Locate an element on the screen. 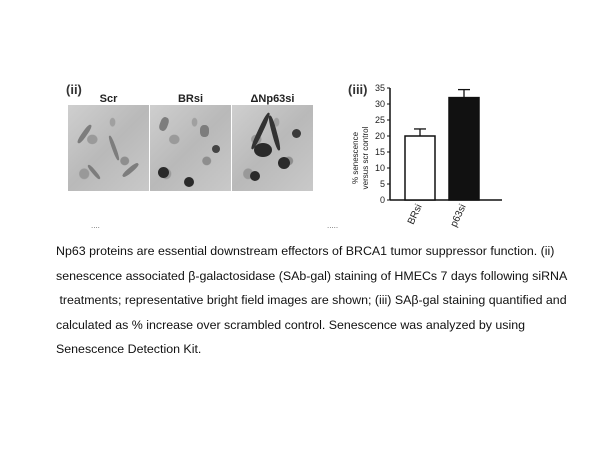 The width and height of the screenshot is (605, 454). image-label-scr: Scr is located at coordinates (108, 99).